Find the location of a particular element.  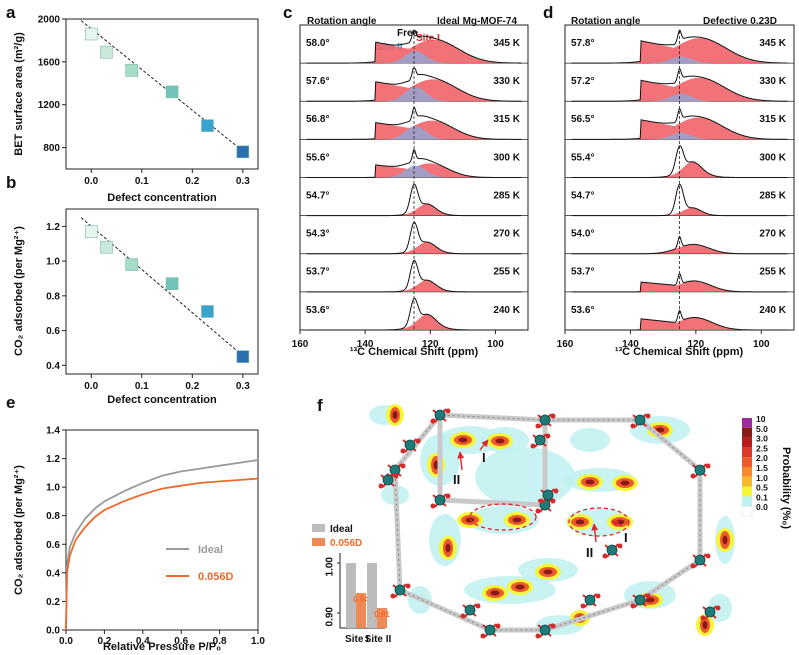

y-tick-label: 1.0 is located at coordinates (53, 488).